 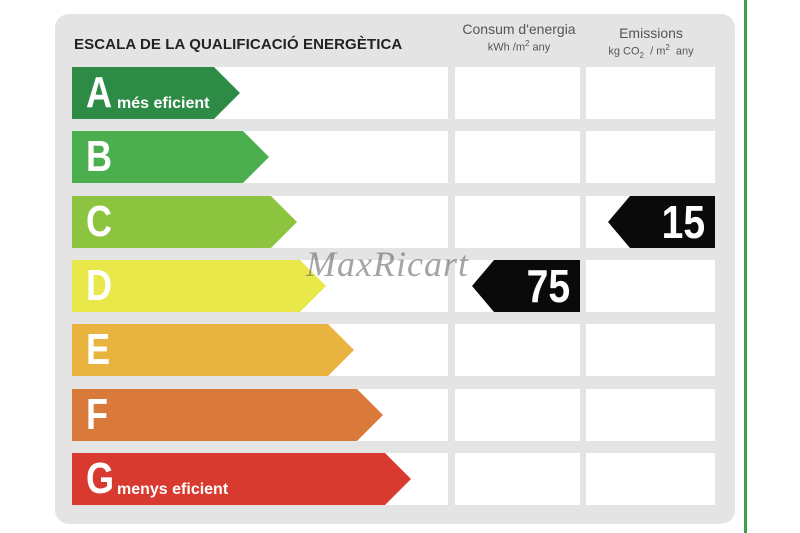 What do you see at coordinates (387, 264) in the screenshot?
I see `watermark: MaxRicart` at bounding box center [387, 264].